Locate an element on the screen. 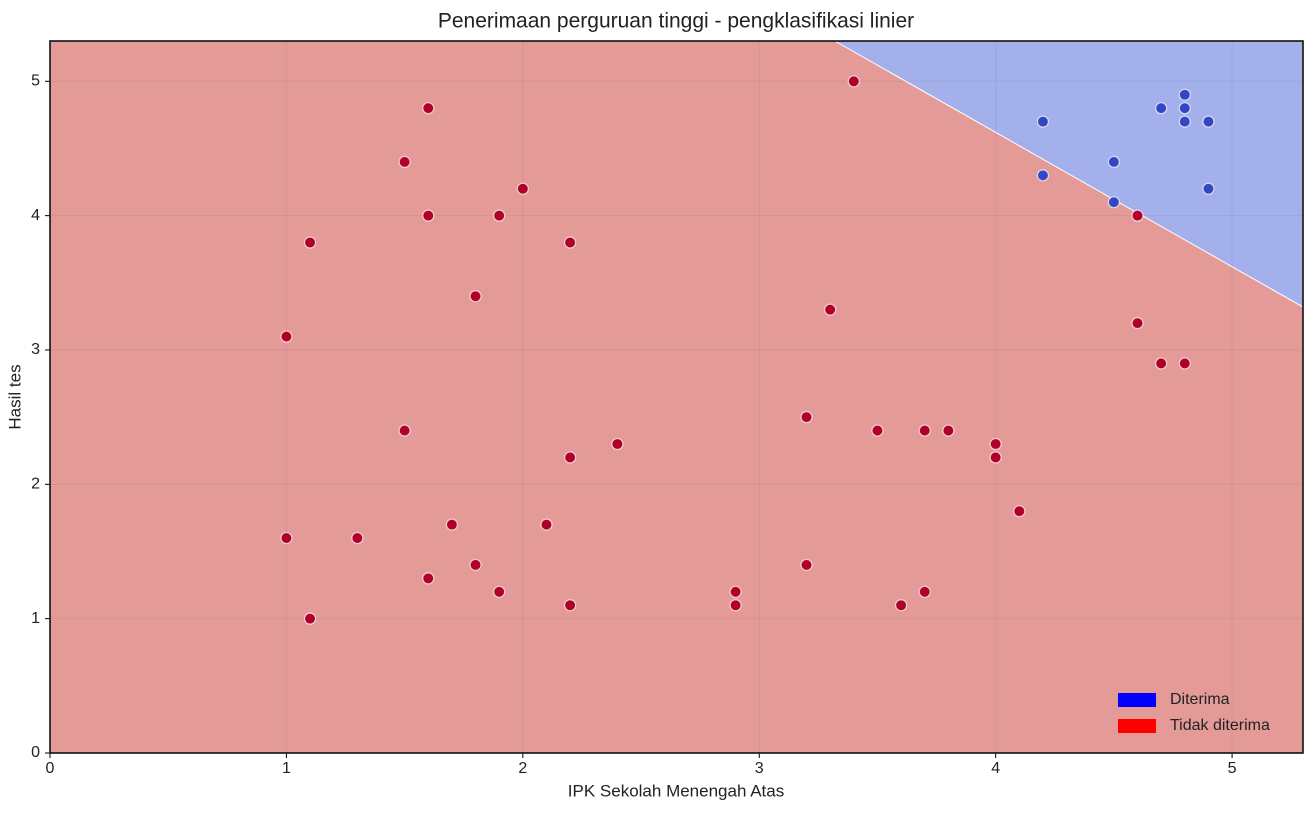  legend-label: Tidak diterima is located at coordinates (1220, 725).